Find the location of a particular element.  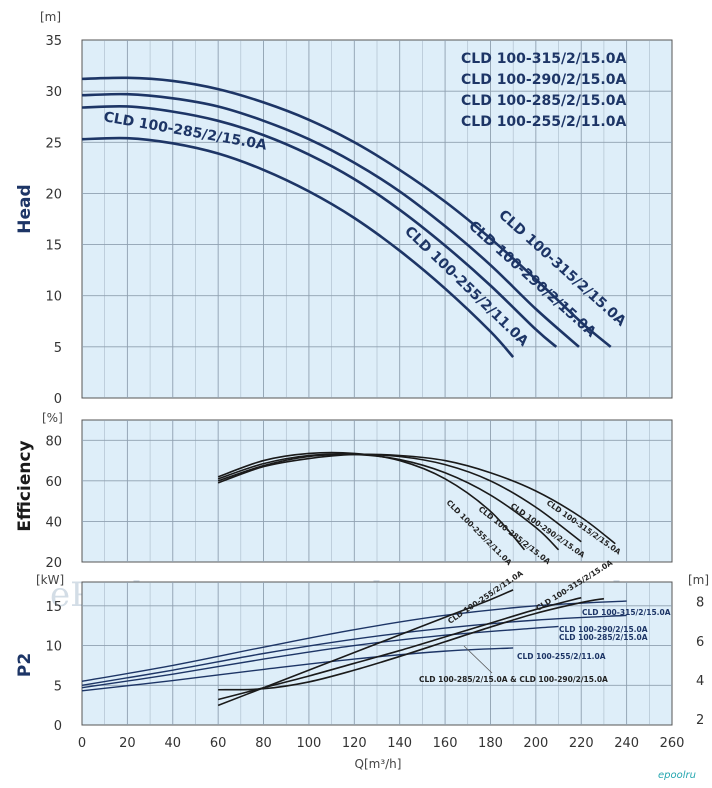

logo: epoolru is located at coordinates (677, 775).